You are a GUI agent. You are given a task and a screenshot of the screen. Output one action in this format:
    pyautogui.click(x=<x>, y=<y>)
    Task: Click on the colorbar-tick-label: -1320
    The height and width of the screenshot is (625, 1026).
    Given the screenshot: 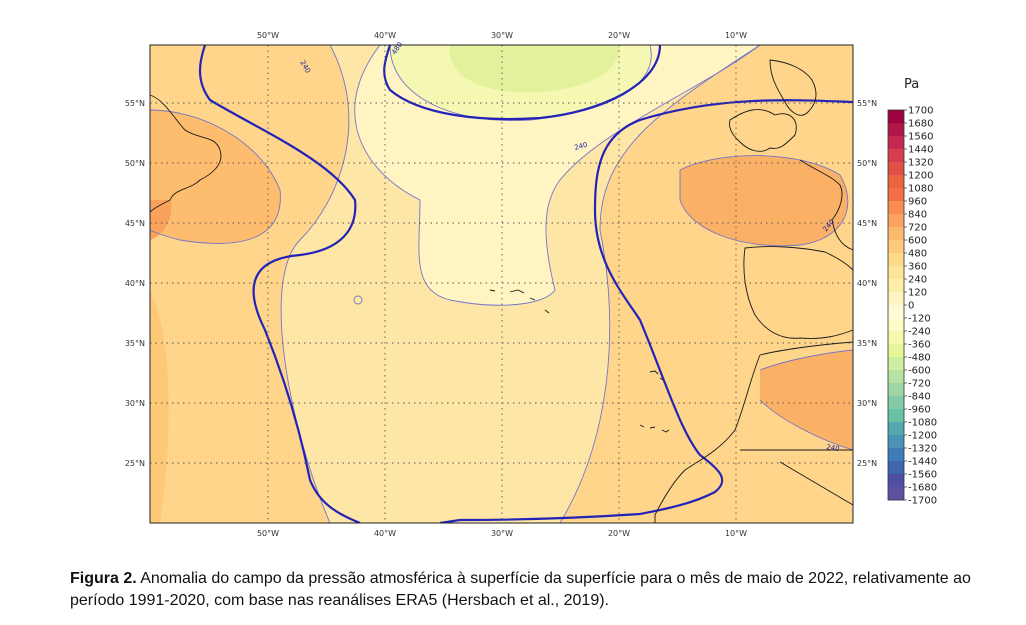 What is the action you would take?
    pyautogui.click(x=922, y=449)
    